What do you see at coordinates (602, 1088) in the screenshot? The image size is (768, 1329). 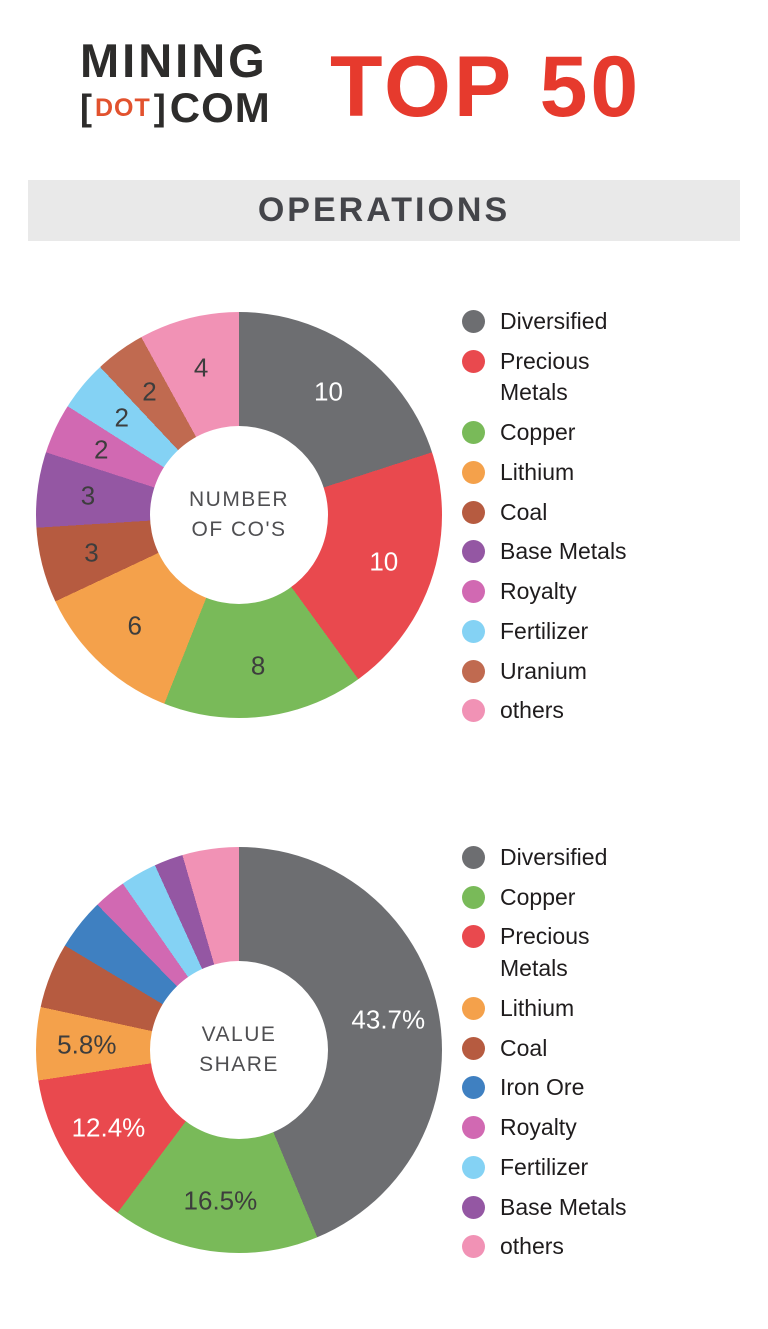 I see `legend-item: Iron Ore` at bounding box center [602, 1088].